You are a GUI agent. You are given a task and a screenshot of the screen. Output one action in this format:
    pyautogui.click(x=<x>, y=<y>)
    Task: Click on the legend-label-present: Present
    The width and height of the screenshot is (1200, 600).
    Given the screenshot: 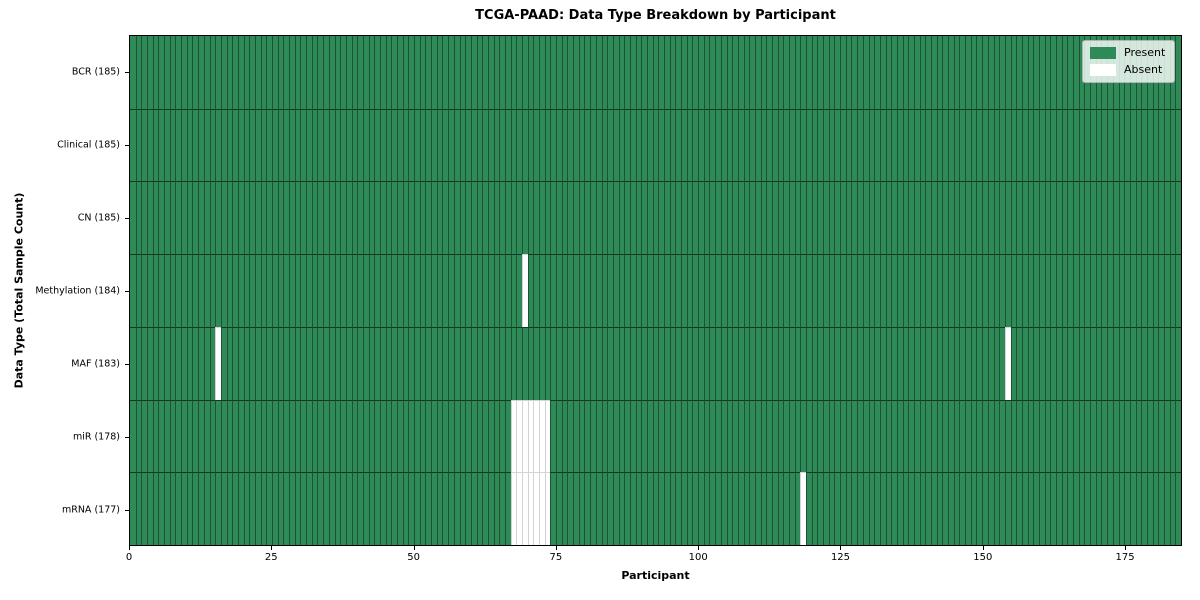 What is the action you would take?
    pyautogui.click(x=1145, y=52)
    